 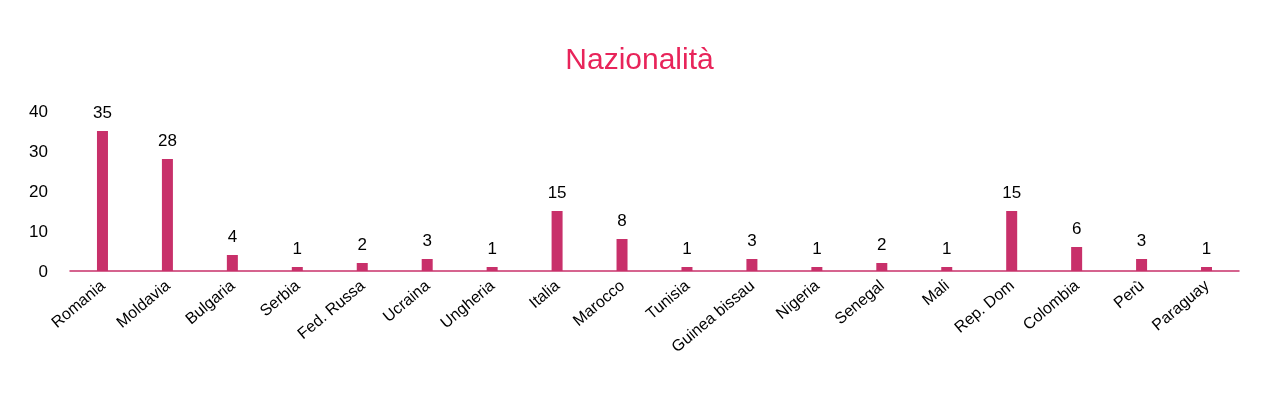 What do you see at coordinates (935, 292) in the screenshot?
I see `x-tick-label: Mali` at bounding box center [935, 292].